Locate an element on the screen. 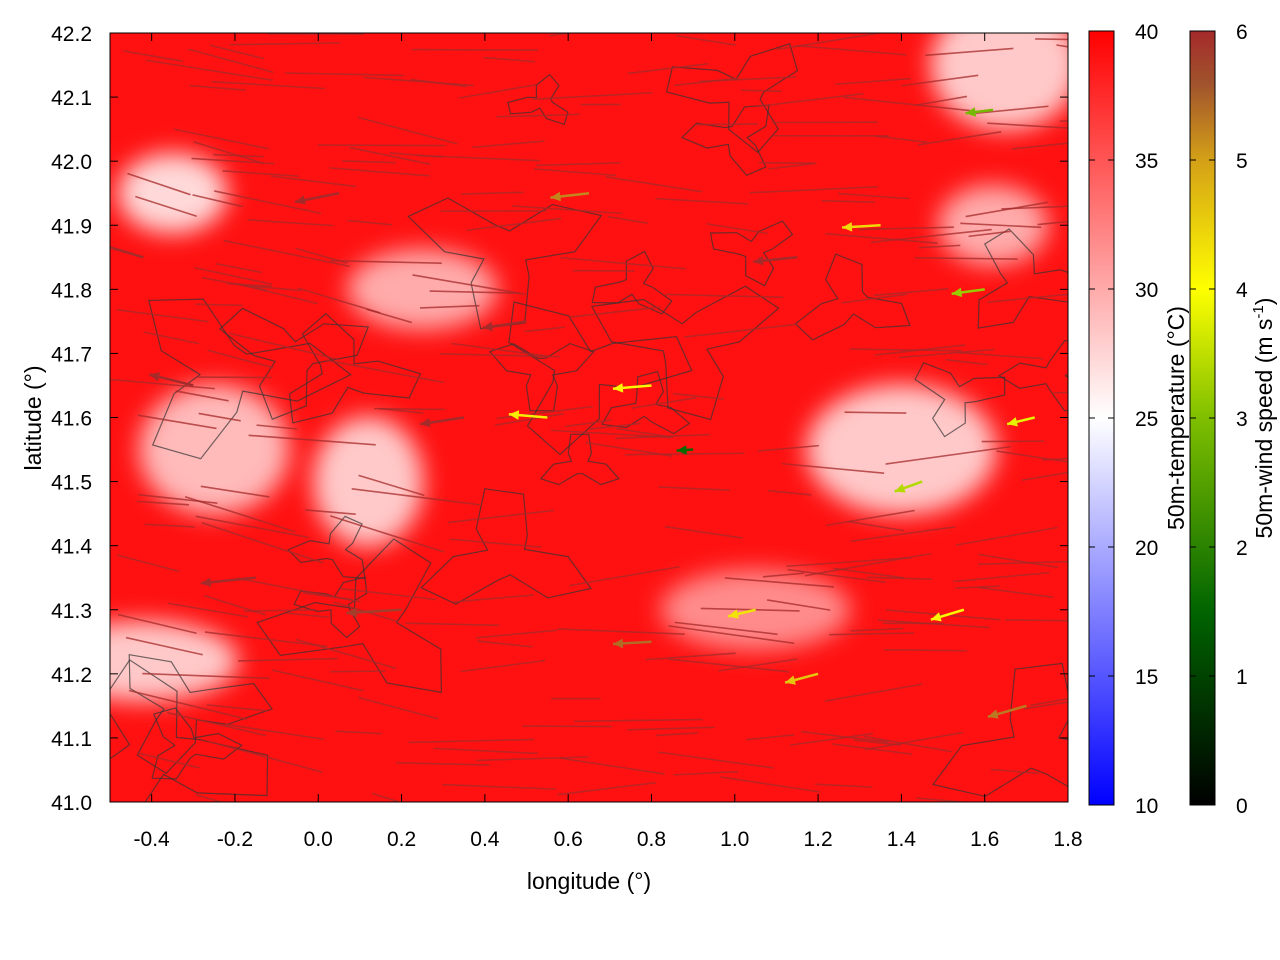 The height and width of the screenshot is (960, 1280). y-tick-6: 41.6 is located at coordinates (559, 419).